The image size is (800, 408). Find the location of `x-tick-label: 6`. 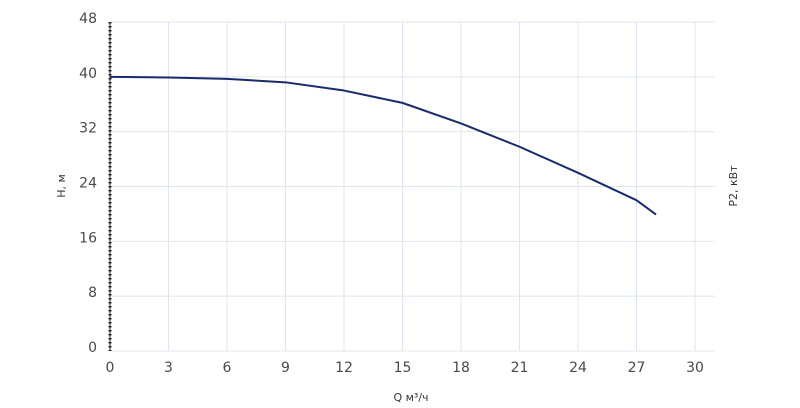

x-tick-label: 6 is located at coordinates (227, 368).